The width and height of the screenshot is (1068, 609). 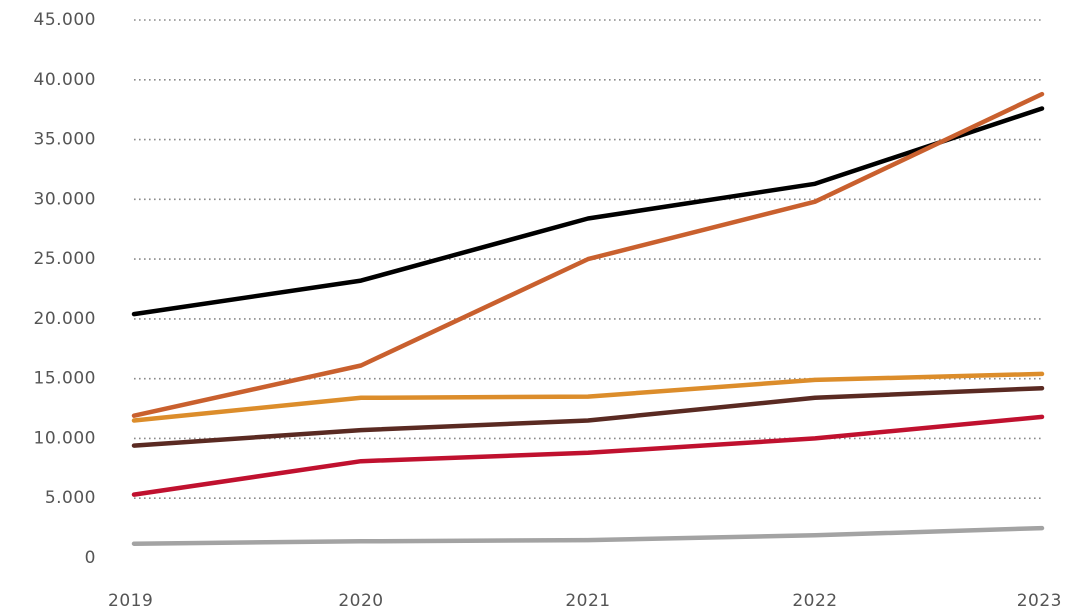 I want to click on y-tick-label: 45.000, so click(x=65, y=20).